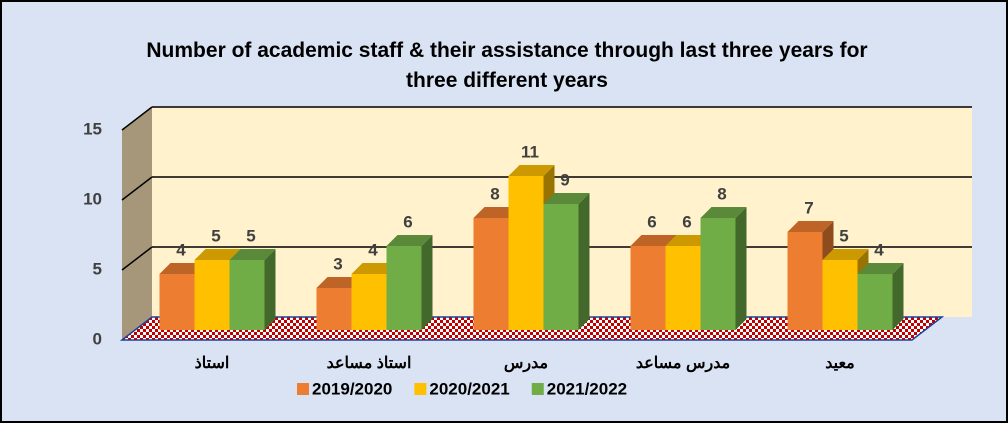 Image resolution: width=1008 pixels, height=423 pixels. What do you see at coordinates (97, 338) in the screenshot?
I see `y-tick-label: 0` at bounding box center [97, 338].